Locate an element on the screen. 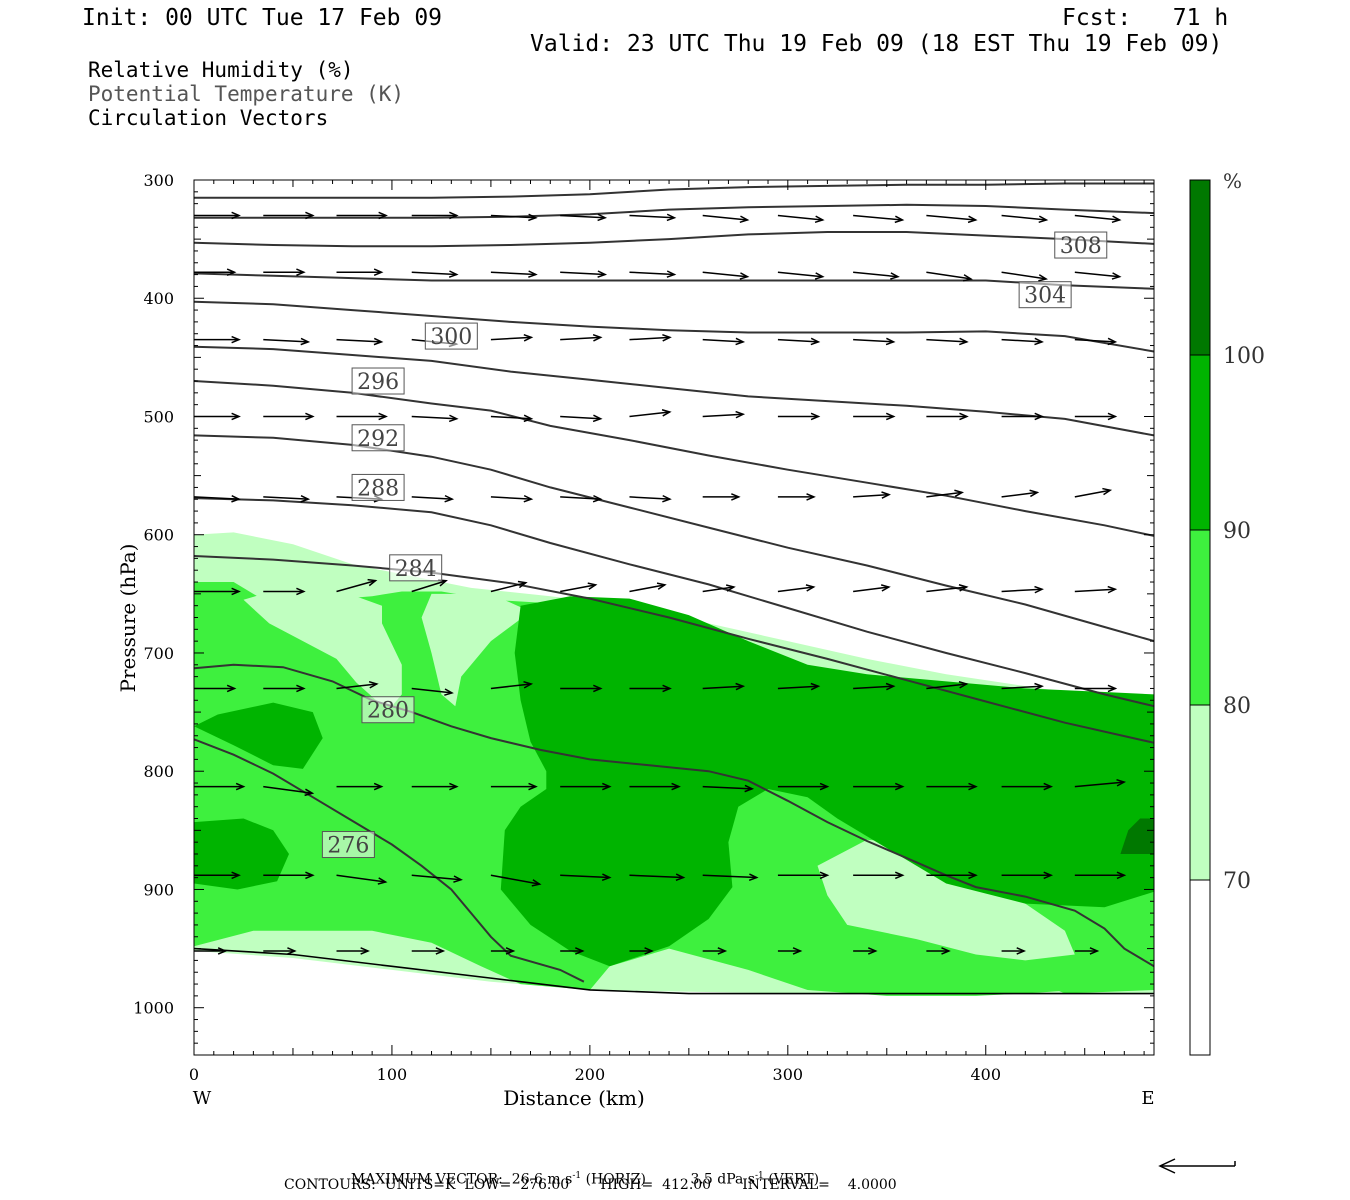  colorbar-label: 100 is located at coordinates (1244, 356).